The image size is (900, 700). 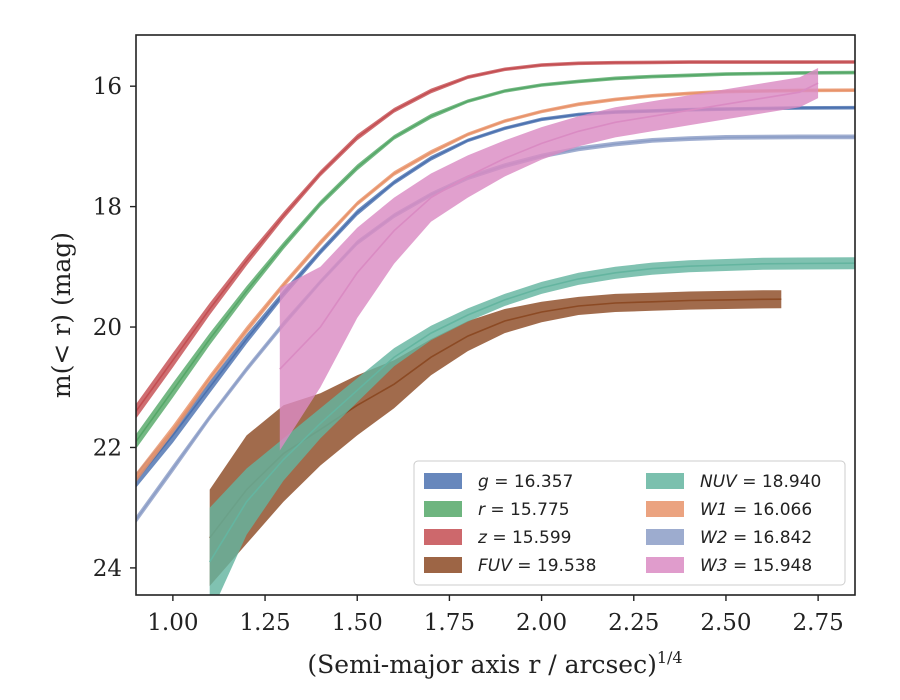 What do you see at coordinates (443, 481) in the screenshot?
I see `legend-swatch-g` at bounding box center [443, 481].